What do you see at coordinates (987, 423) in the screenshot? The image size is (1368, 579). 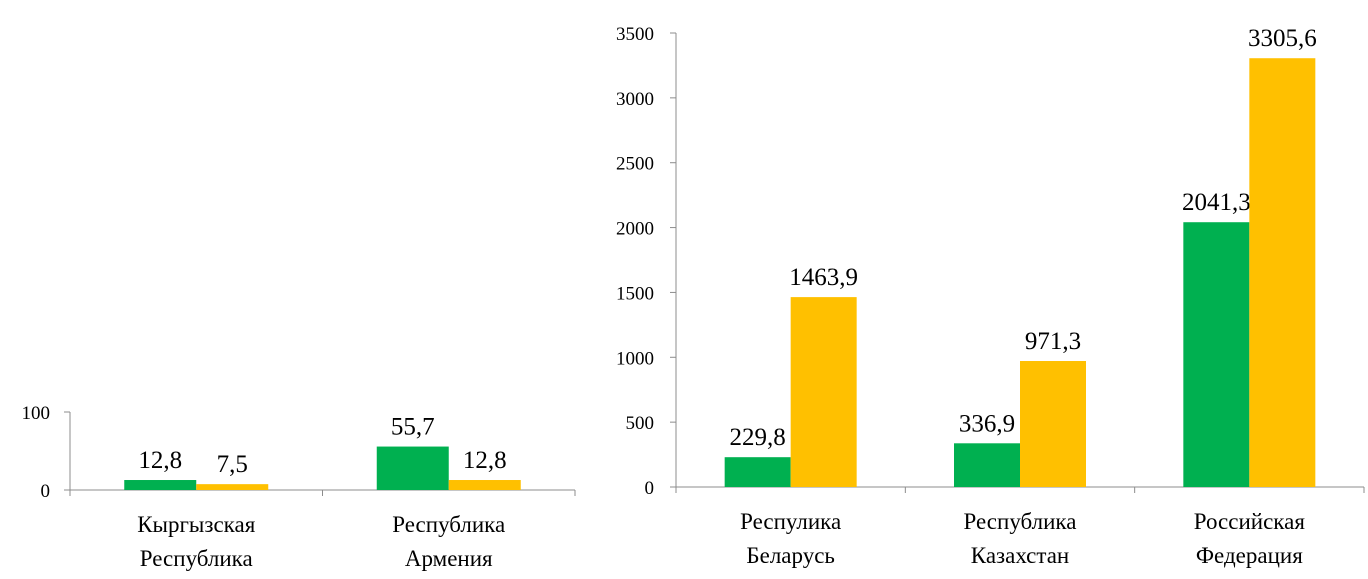 I see `data-label: 336,9` at bounding box center [987, 423].